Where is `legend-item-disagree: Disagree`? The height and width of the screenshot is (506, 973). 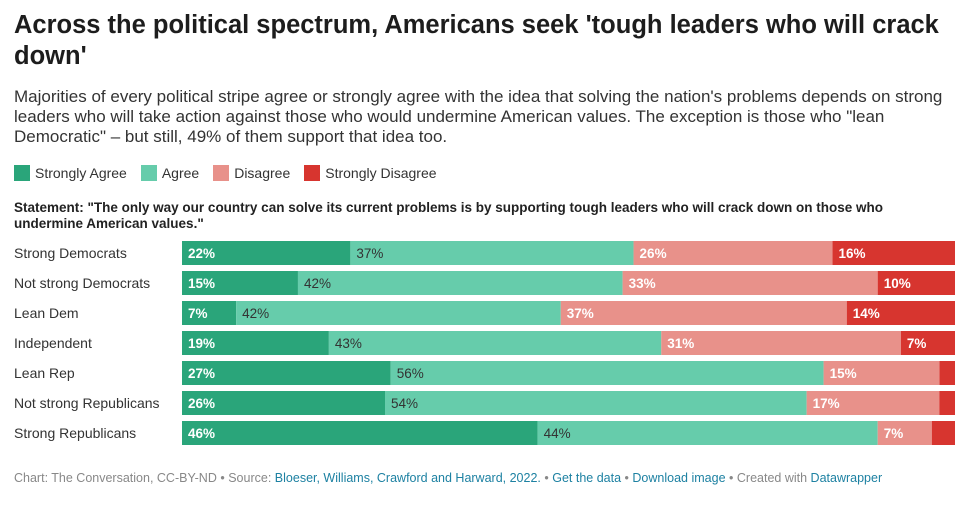 legend-item-disagree: Disagree is located at coordinates (251, 173).